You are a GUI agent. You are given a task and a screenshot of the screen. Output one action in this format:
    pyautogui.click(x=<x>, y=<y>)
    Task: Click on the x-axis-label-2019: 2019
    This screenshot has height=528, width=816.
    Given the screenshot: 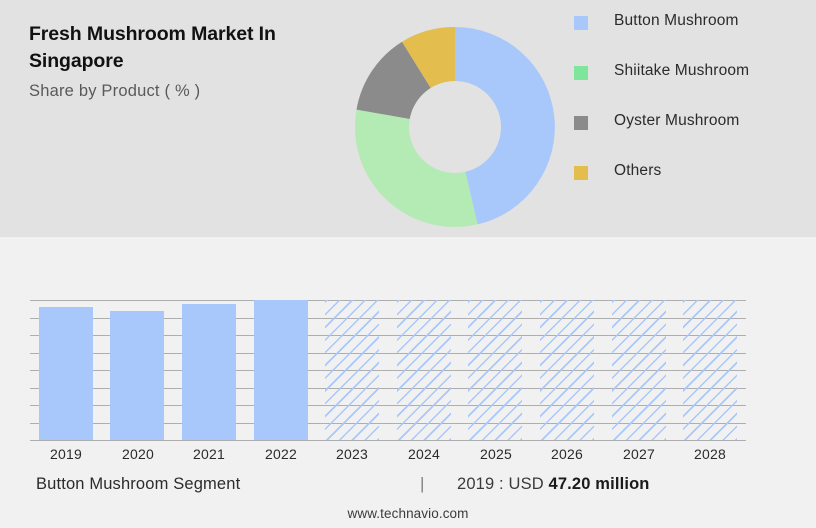 What is the action you would take?
    pyautogui.click(x=66, y=454)
    